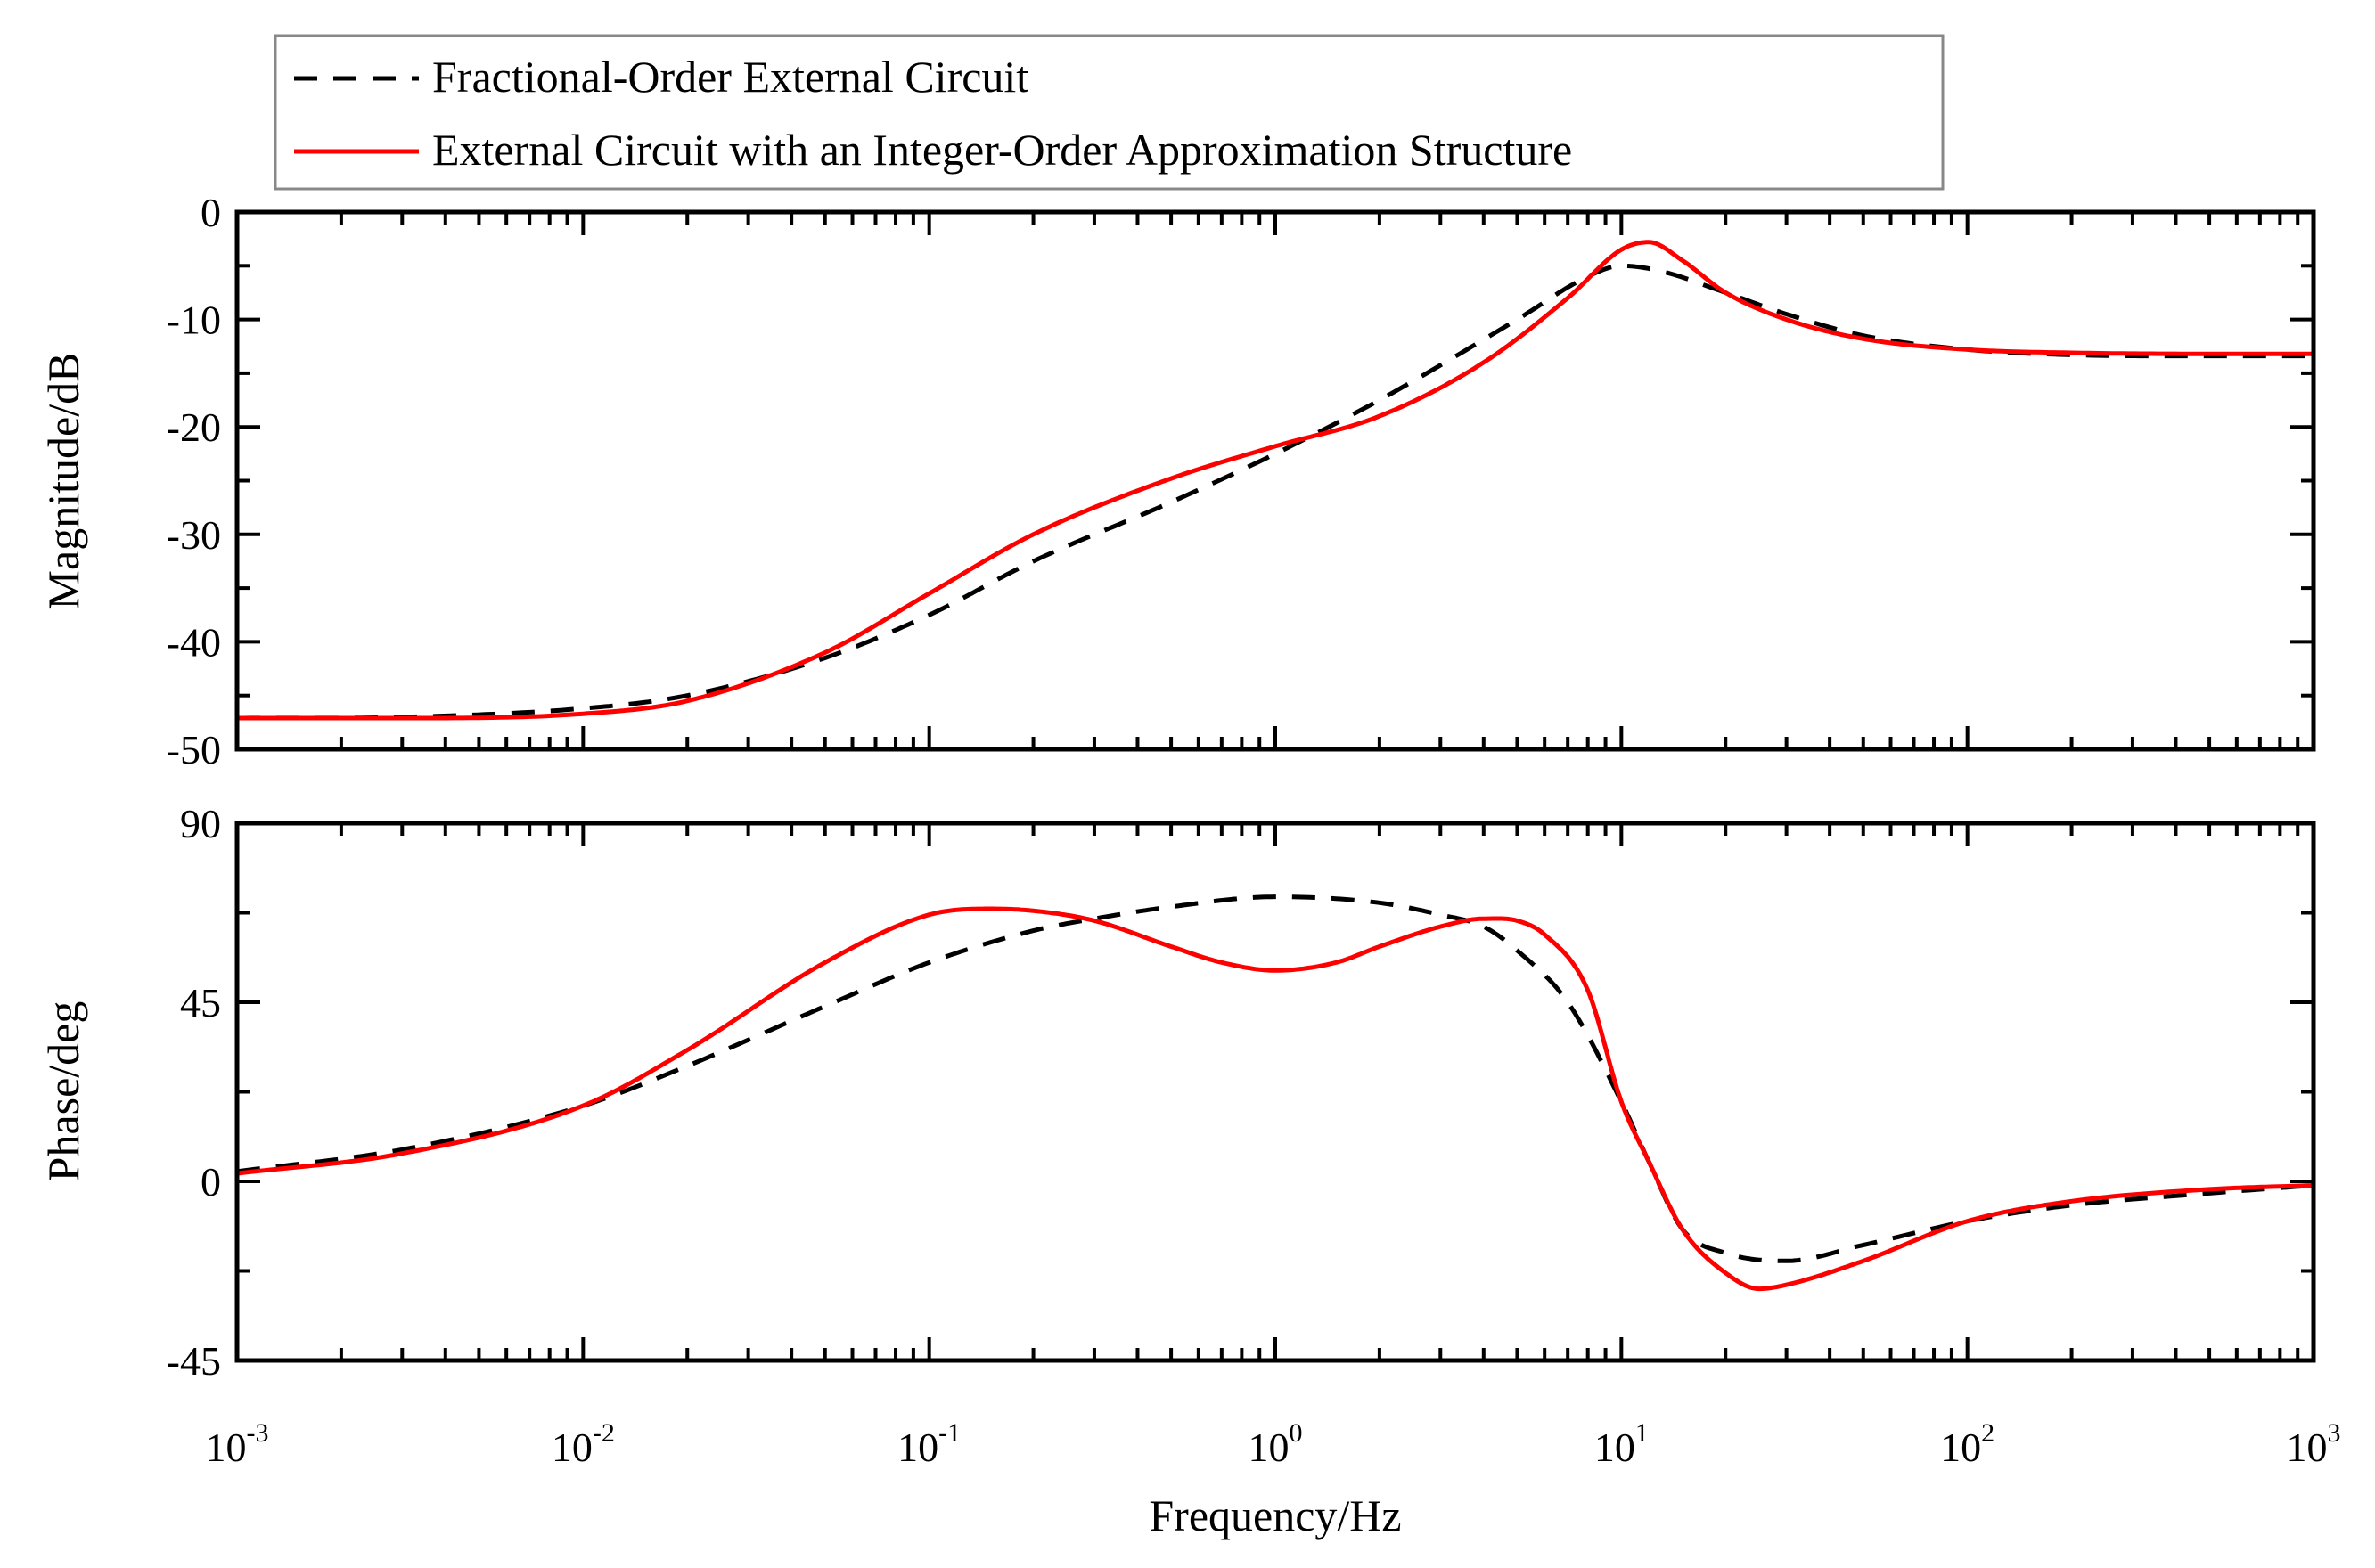 The width and height of the screenshot is (2375, 1568). I want to click on legend-box, so click(1109, 112).